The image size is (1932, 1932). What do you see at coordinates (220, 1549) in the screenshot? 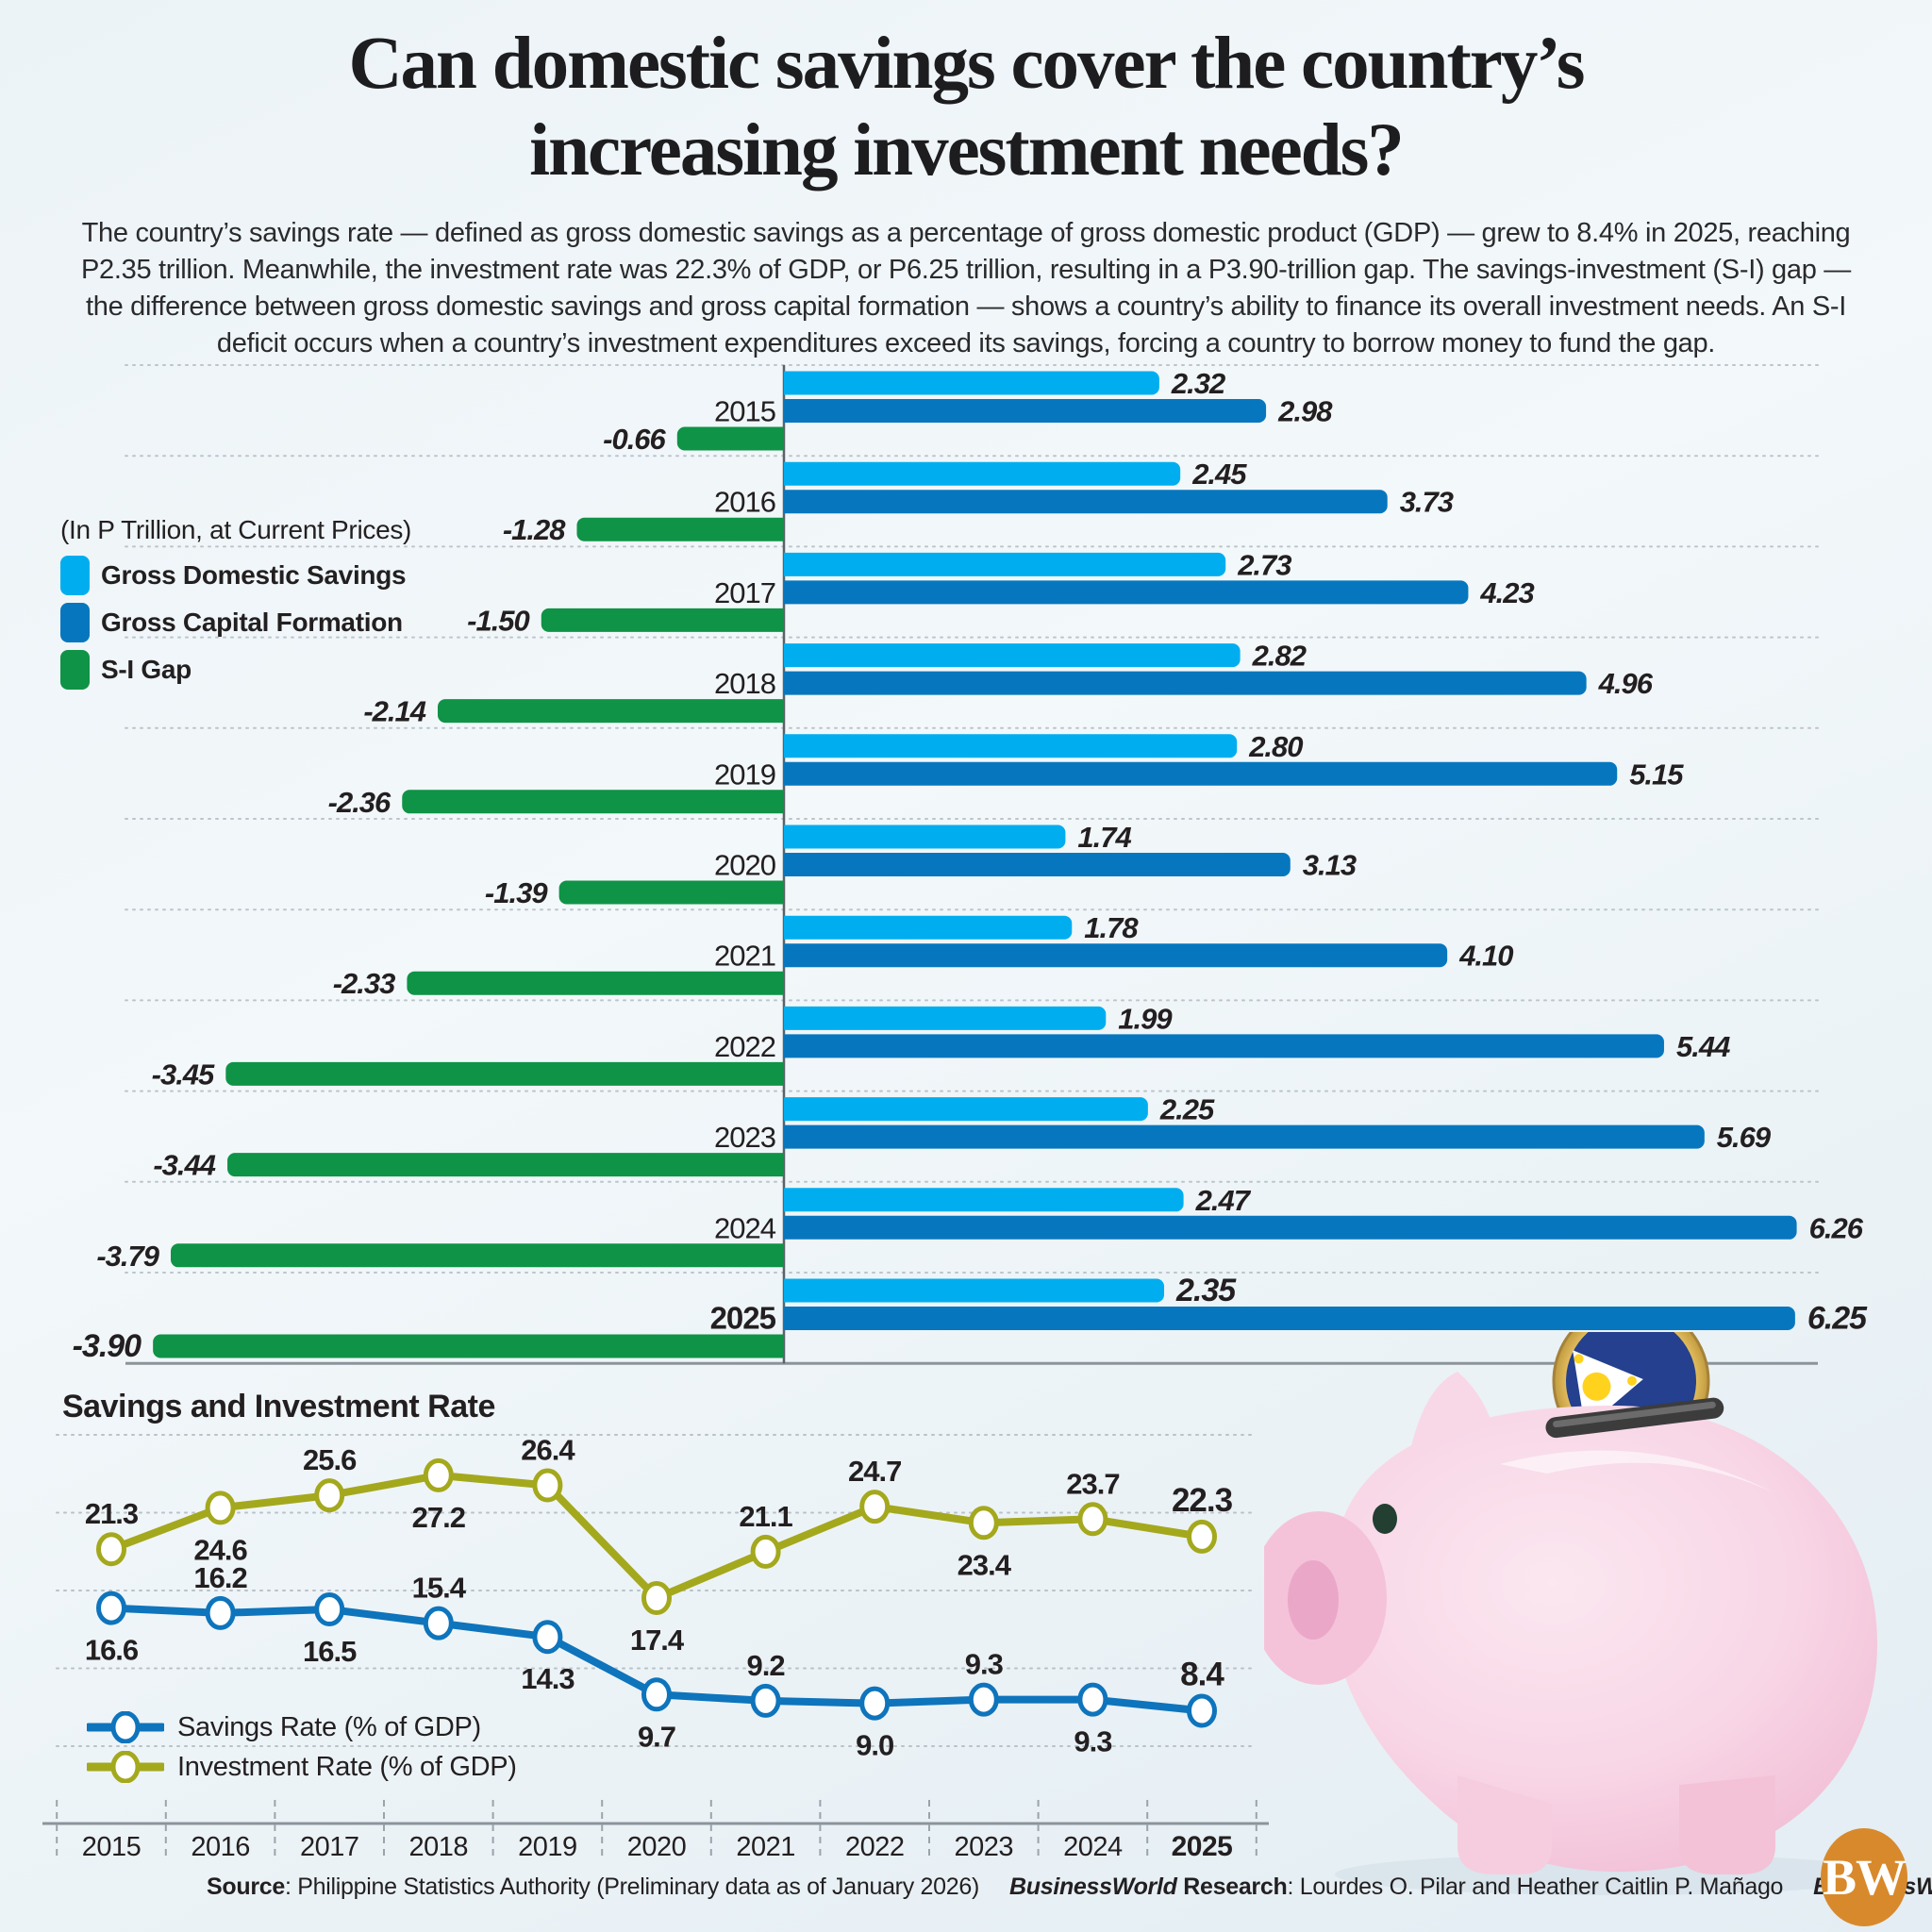
I see `data-point-value-label: 24.6` at bounding box center [220, 1549].